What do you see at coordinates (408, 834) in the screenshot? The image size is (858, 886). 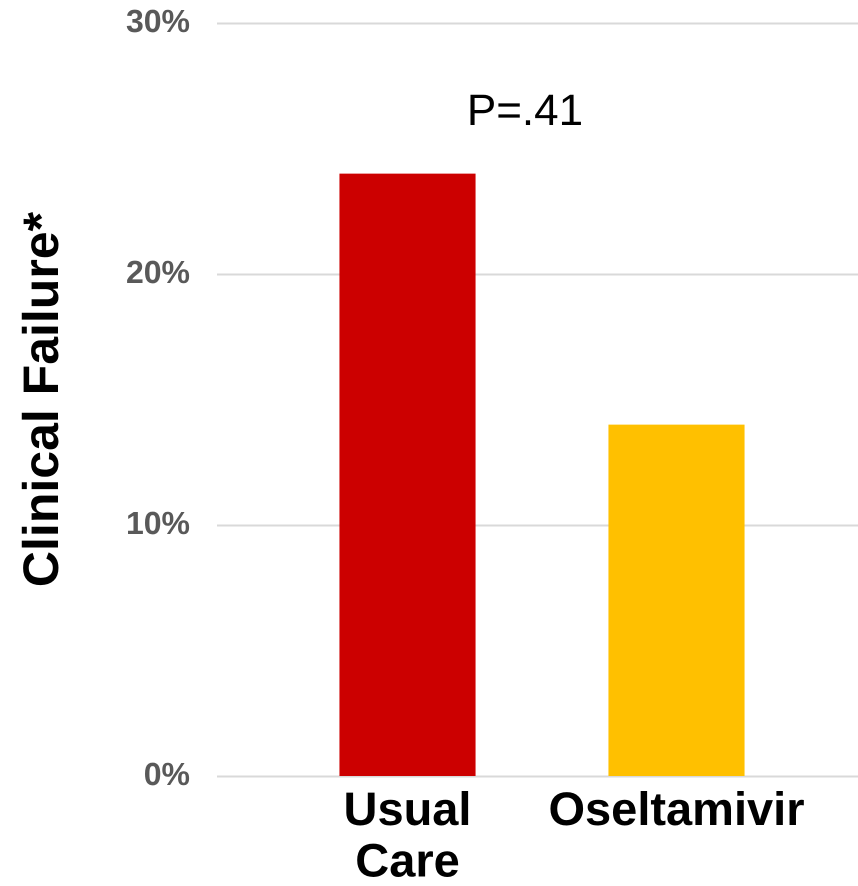 I see `x-tick-label: Usual Care` at bounding box center [408, 834].